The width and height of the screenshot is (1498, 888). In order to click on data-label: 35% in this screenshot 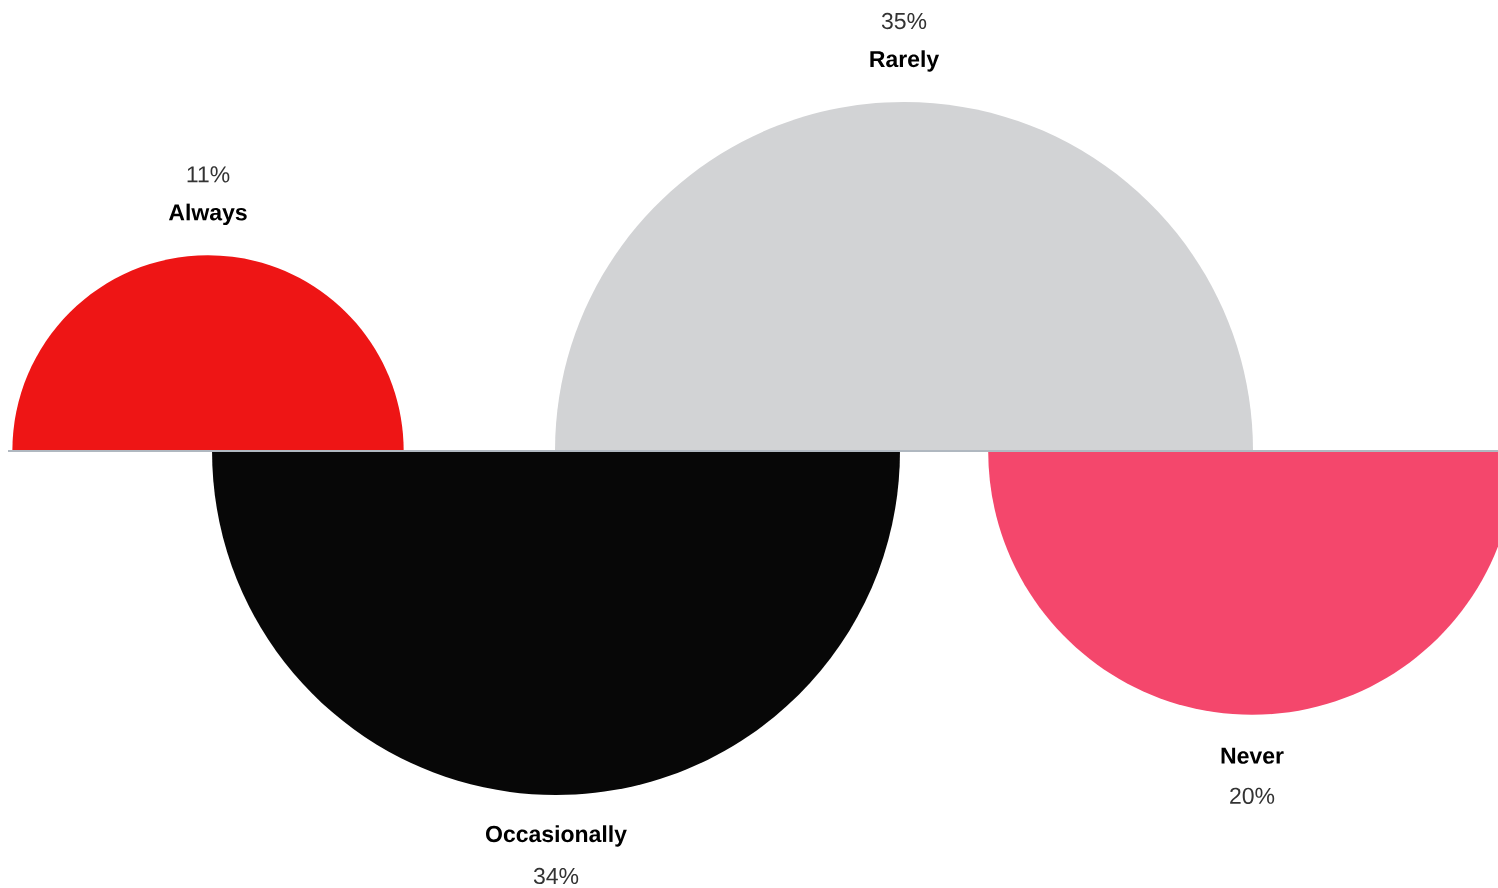, I will do `click(904, 21)`.